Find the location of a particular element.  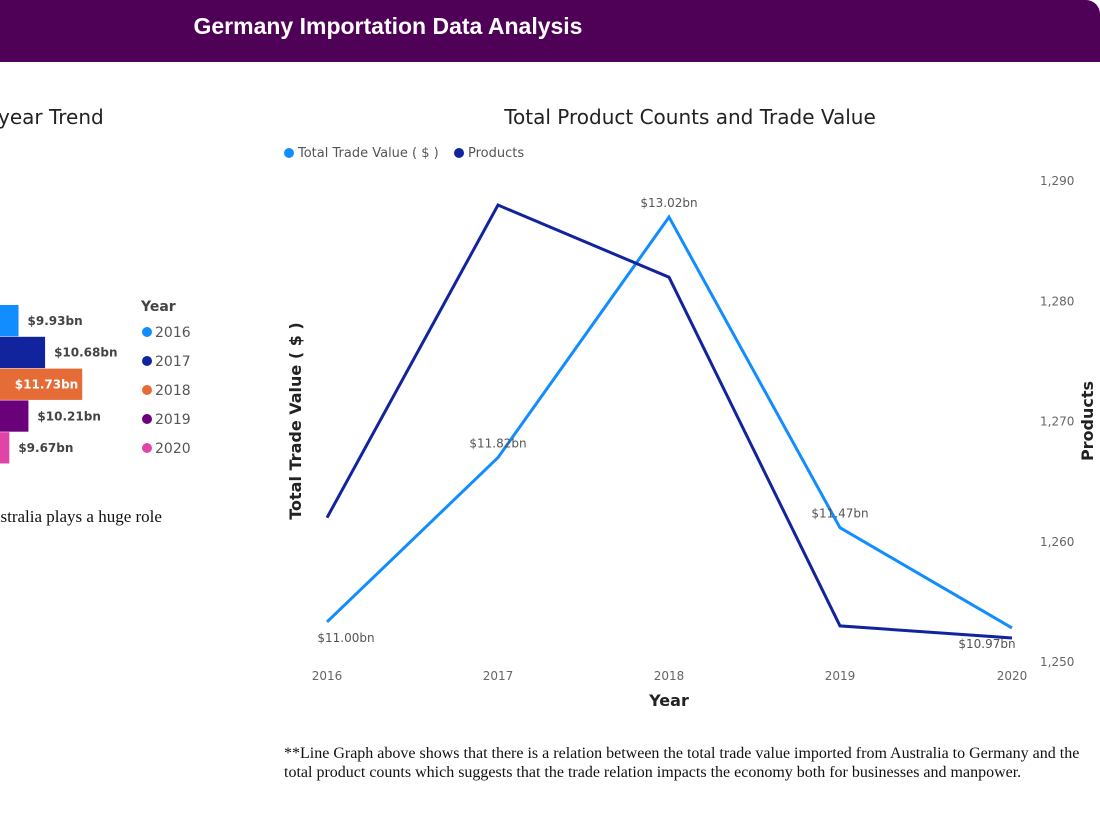

legend-item-2016: 2016 is located at coordinates (166, 333).